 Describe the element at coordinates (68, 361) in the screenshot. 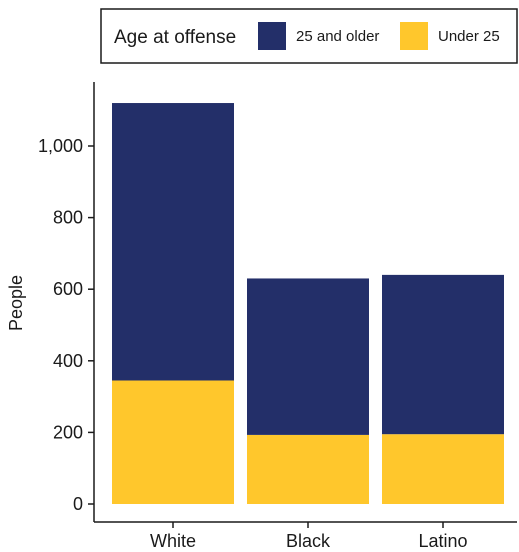

I see `y-tick-label-400: 400` at that location.